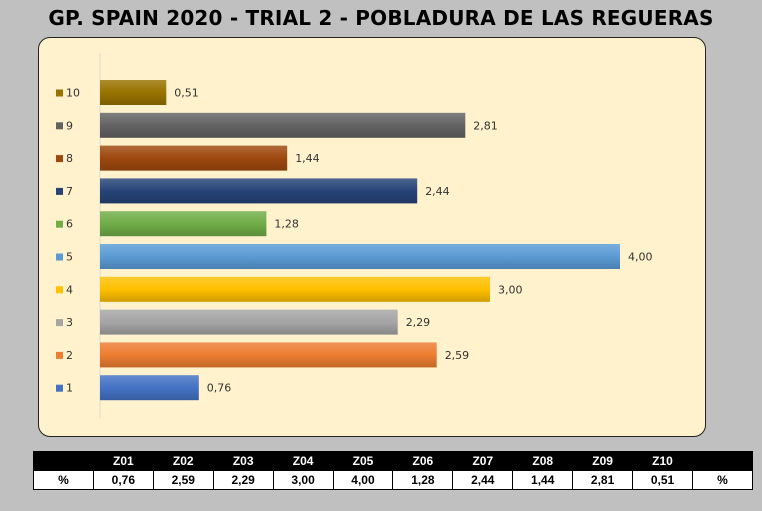 This screenshot has height=511, width=762. What do you see at coordinates (243, 480) in the screenshot?
I see `table-value-cell: 2,29` at bounding box center [243, 480].